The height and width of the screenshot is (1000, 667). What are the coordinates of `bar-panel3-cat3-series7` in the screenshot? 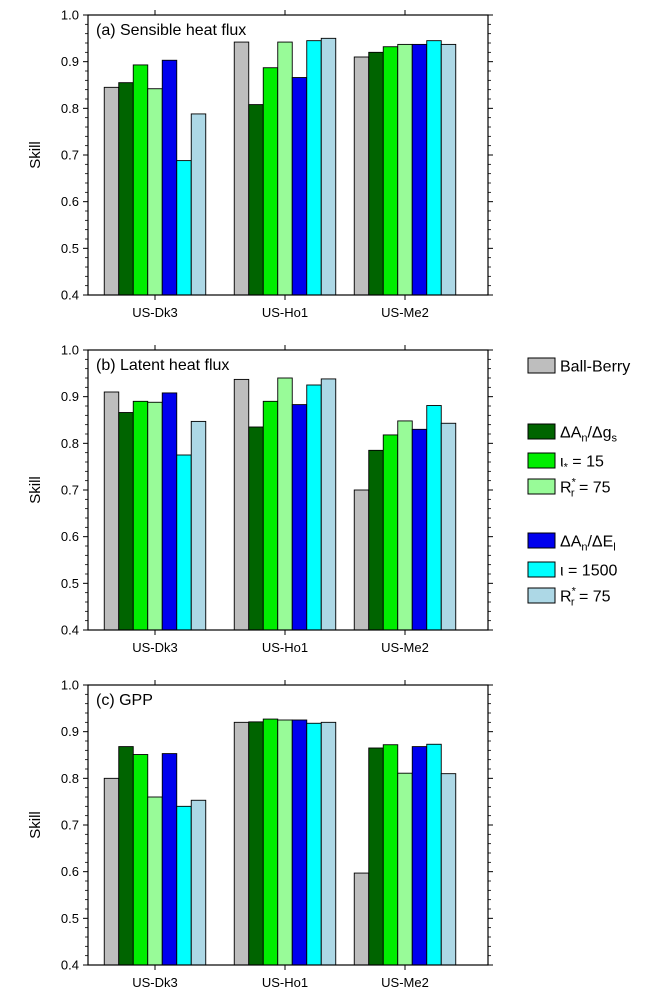 It's located at (448, 869).